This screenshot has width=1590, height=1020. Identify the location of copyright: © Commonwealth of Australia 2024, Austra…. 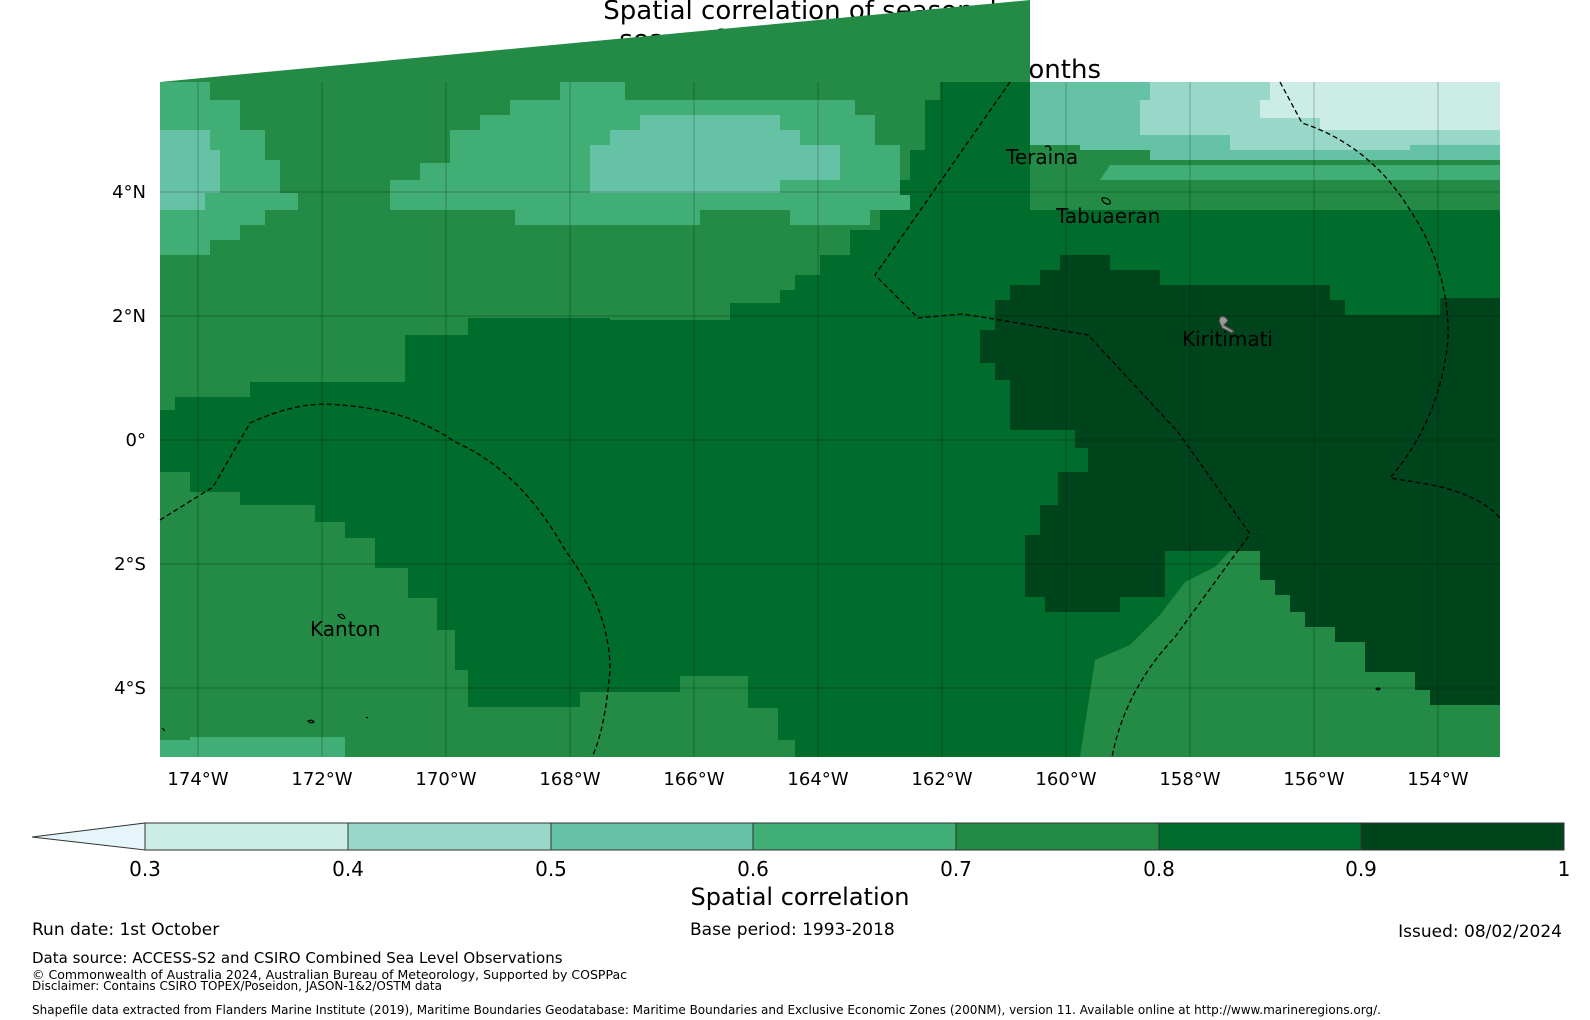
(329, 974).